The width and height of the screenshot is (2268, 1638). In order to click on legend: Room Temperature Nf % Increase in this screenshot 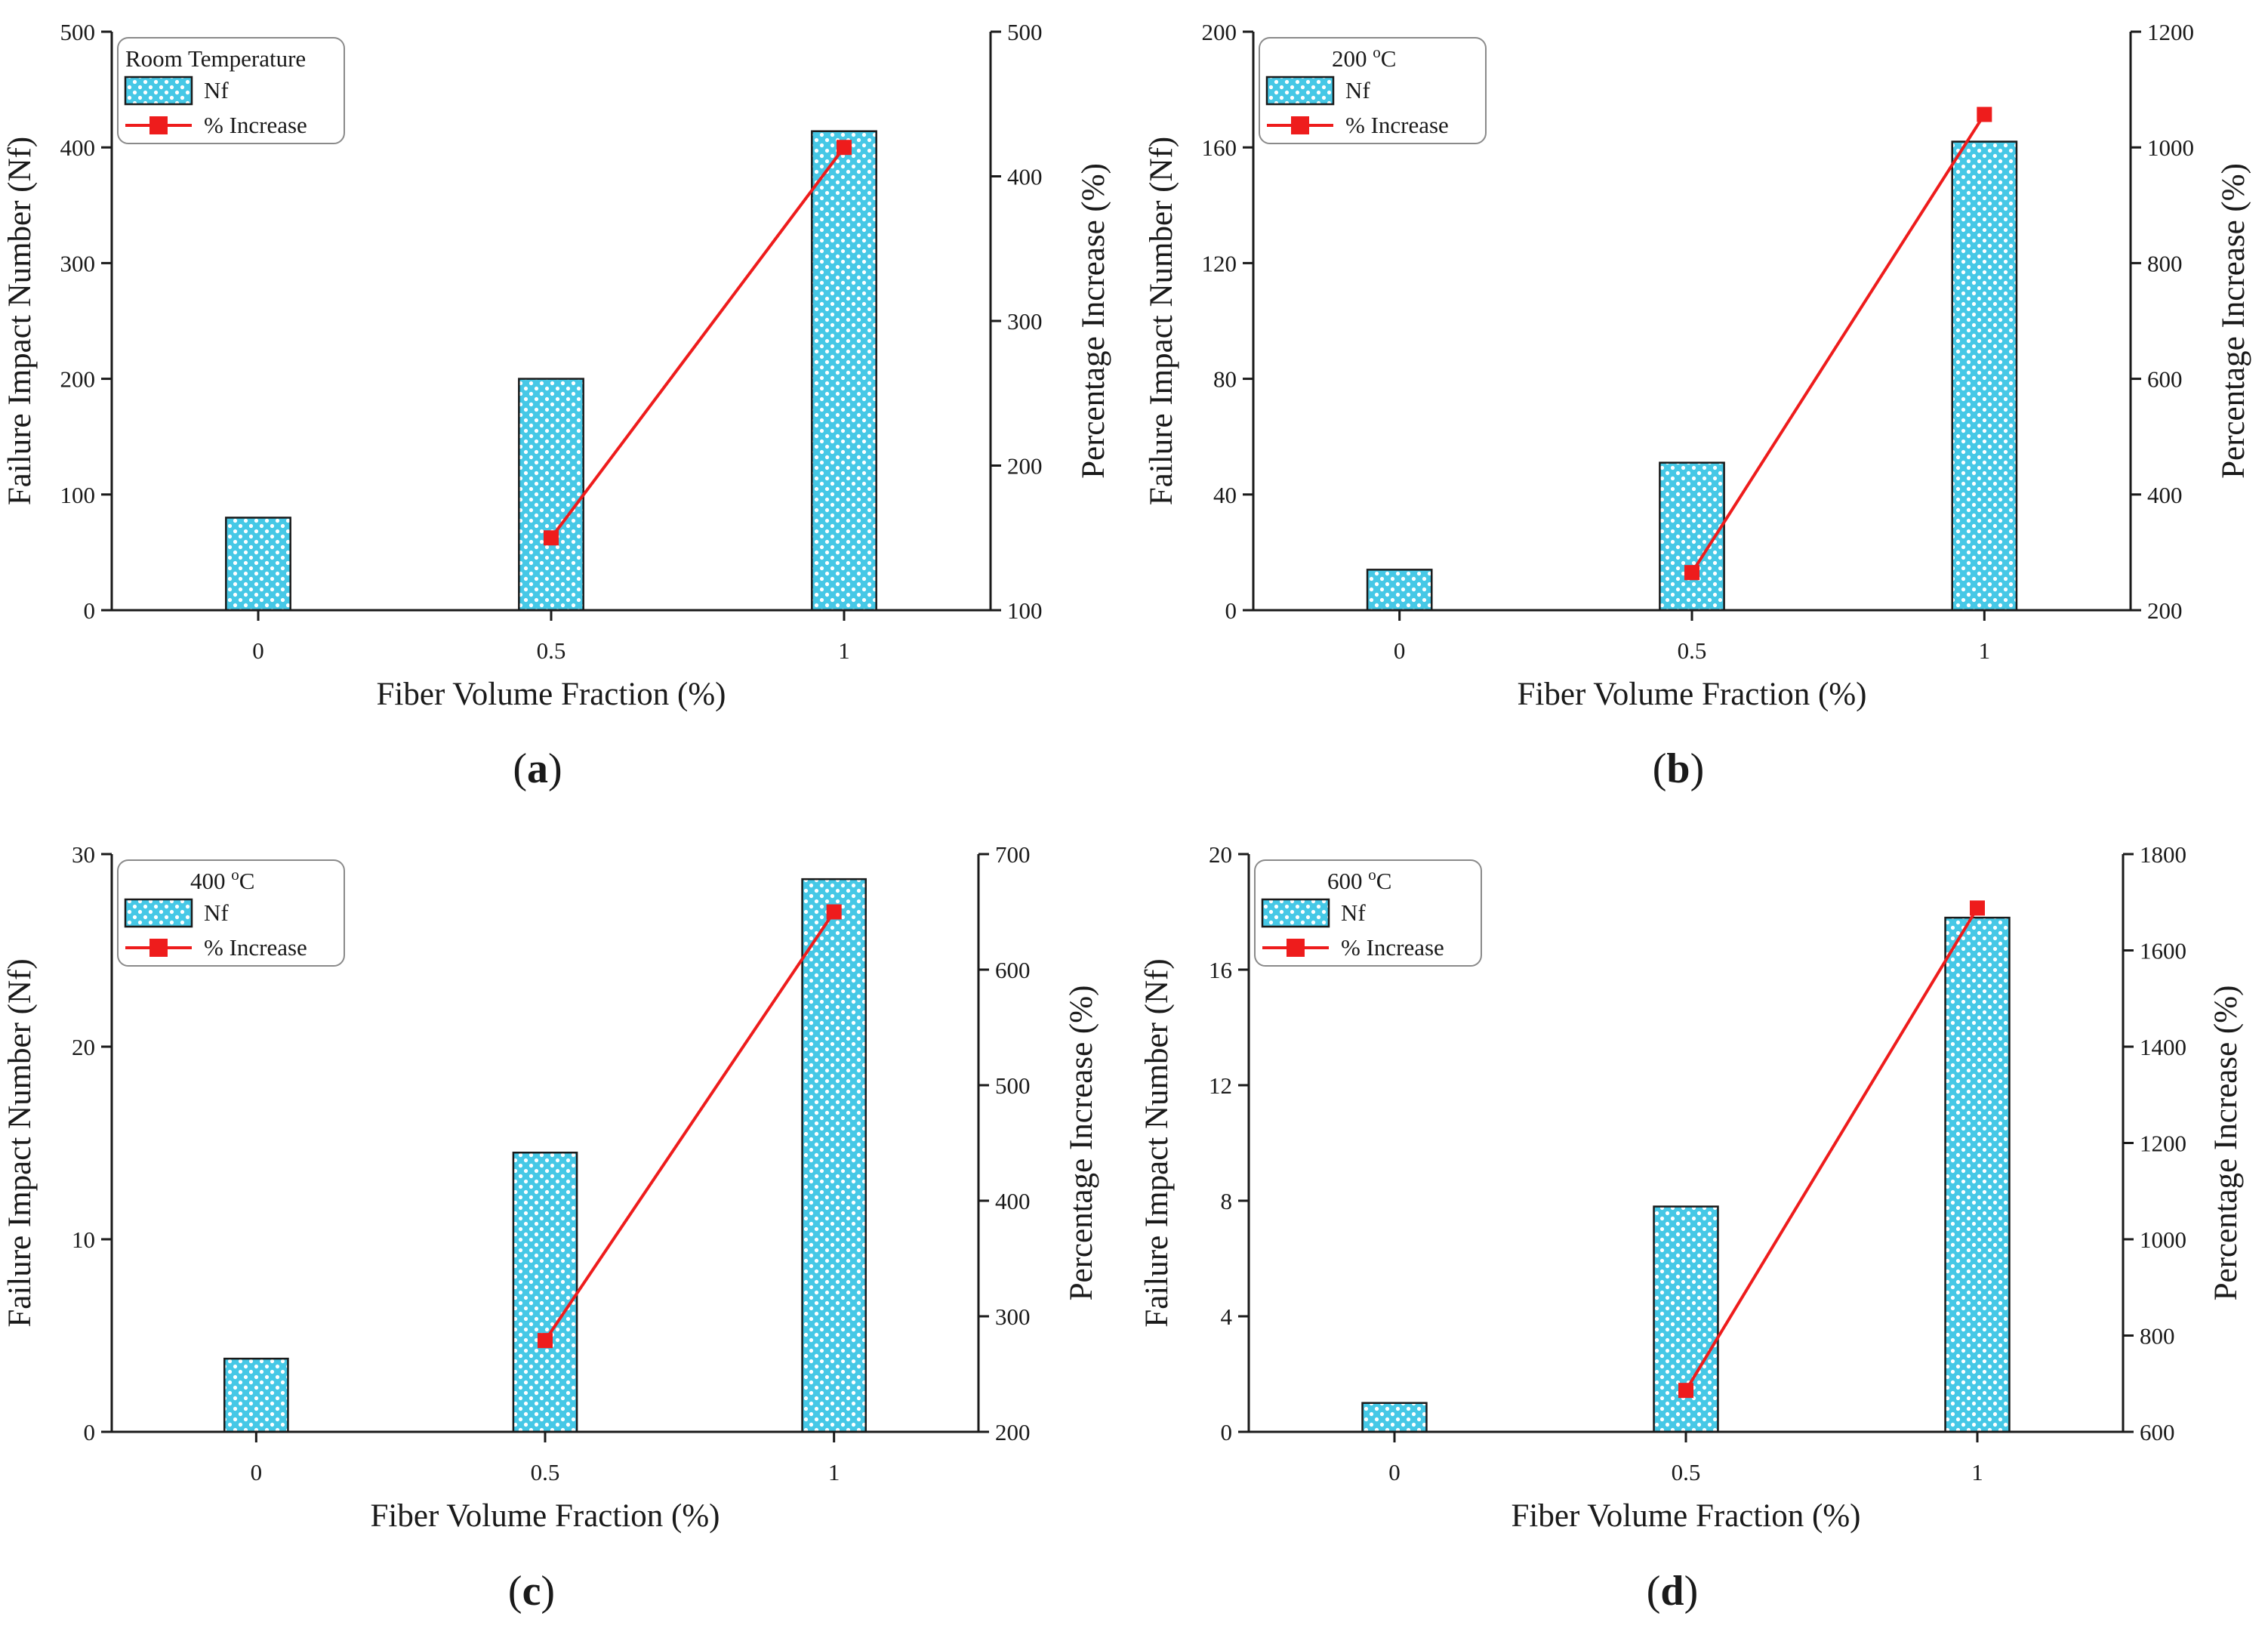, I will do `click(231, 90)`.